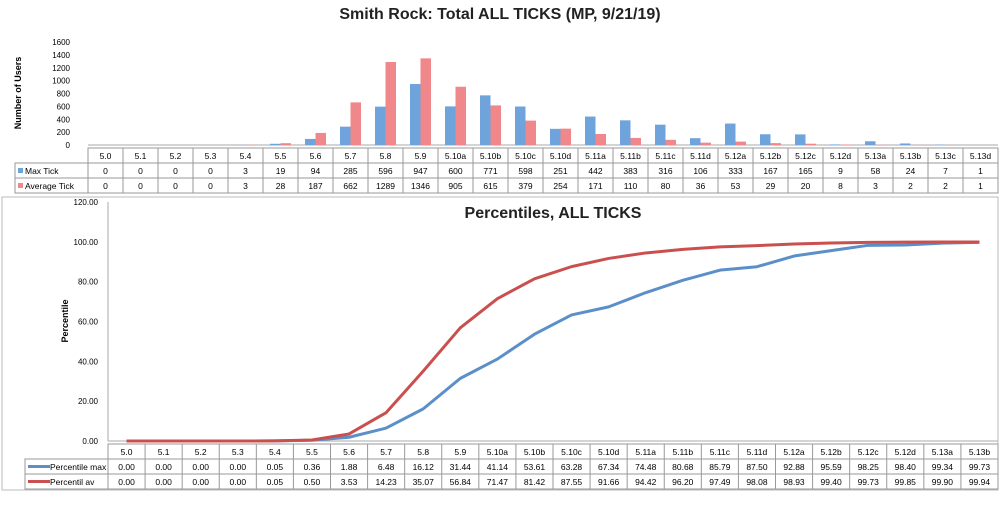 The width and height of the screenshot is (1000, 520). I want to click on data-label: 0.50, so click(312, 482).